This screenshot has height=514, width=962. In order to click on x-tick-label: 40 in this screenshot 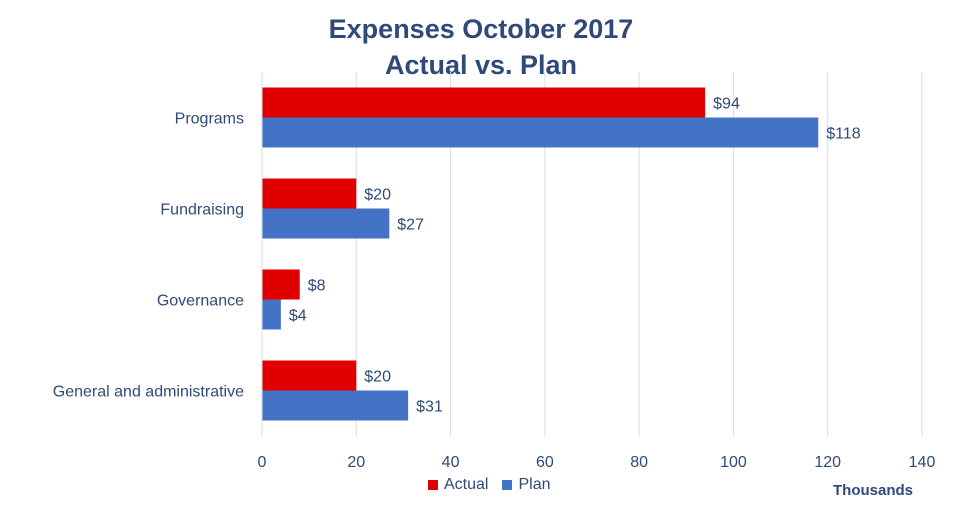, I will do `click(451, 462)`.